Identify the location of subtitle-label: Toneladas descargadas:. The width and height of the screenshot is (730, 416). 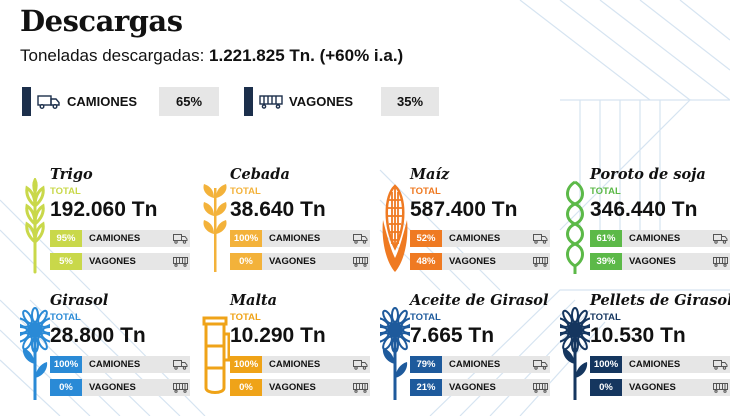
(112, 55).